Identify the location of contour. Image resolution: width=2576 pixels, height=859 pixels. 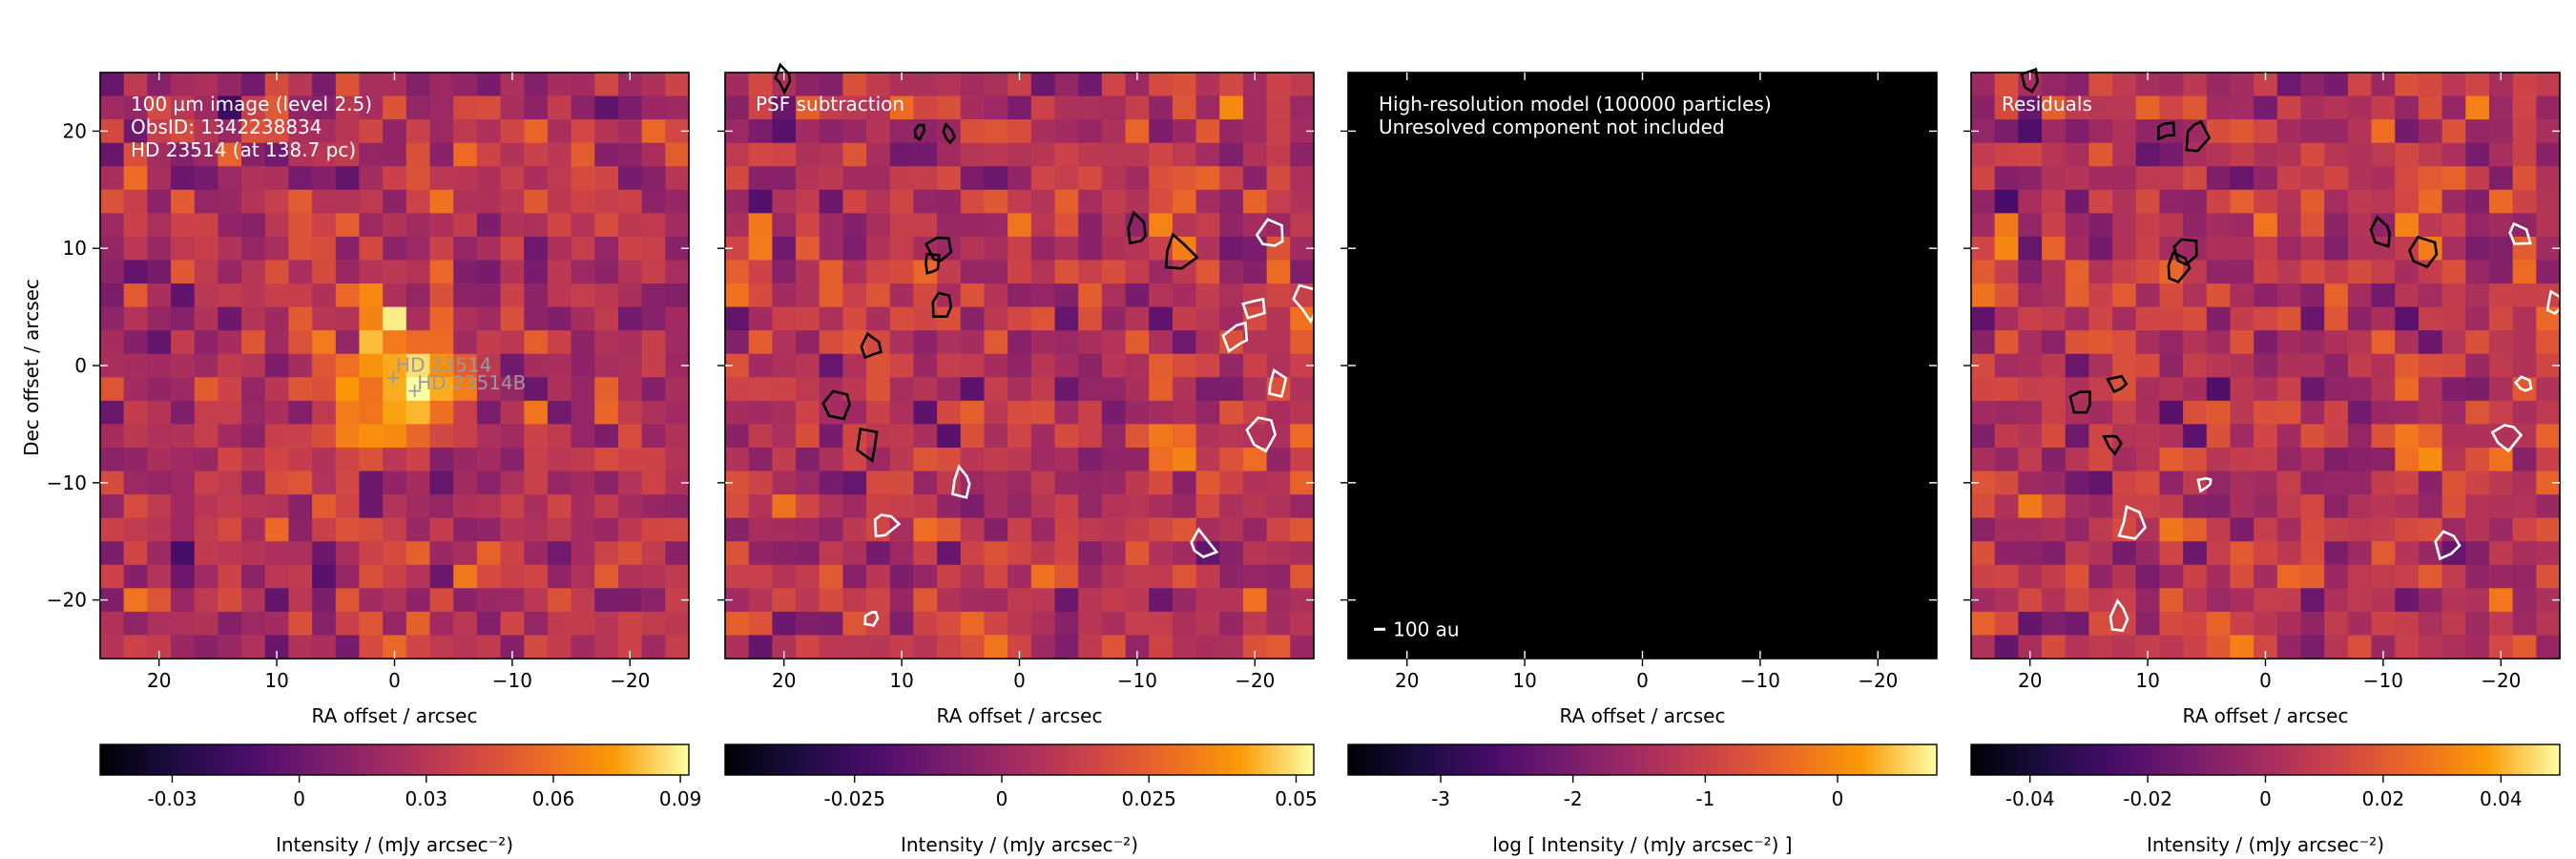
(949, 133).